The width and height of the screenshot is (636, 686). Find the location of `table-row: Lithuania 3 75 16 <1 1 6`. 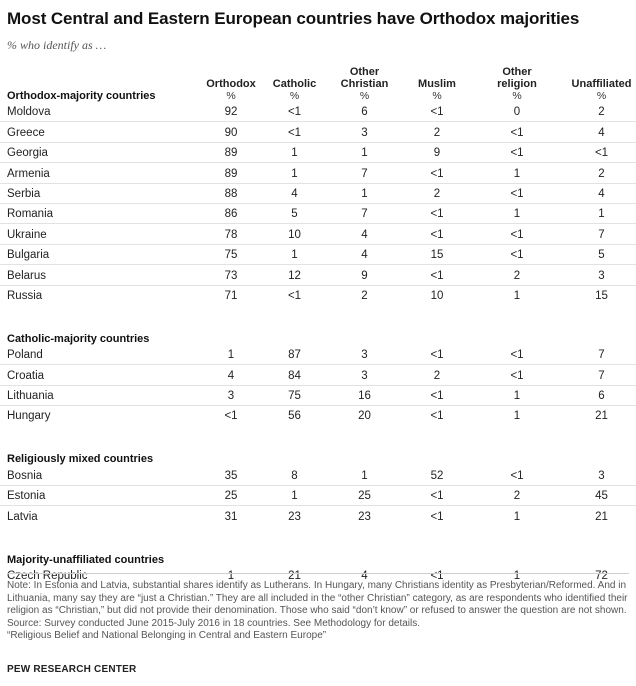

table-row: Lithuania 3 75 16 <1 1 6 is located at coordinates (318, 396).